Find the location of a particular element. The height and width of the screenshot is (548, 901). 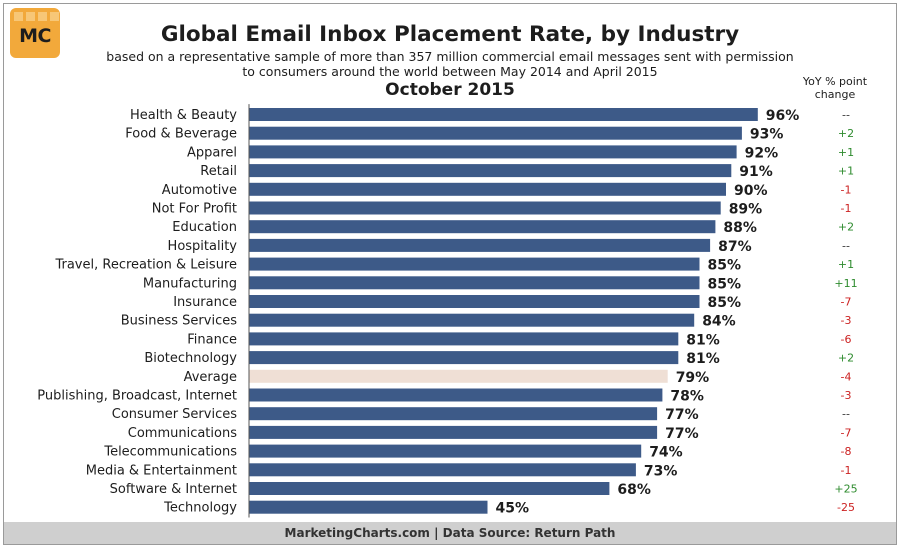

category-label: Hospitality is located at coordinates (203, 246).